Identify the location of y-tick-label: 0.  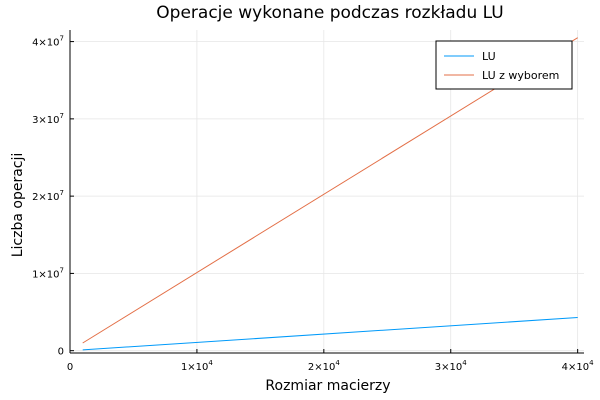
(61, 352).